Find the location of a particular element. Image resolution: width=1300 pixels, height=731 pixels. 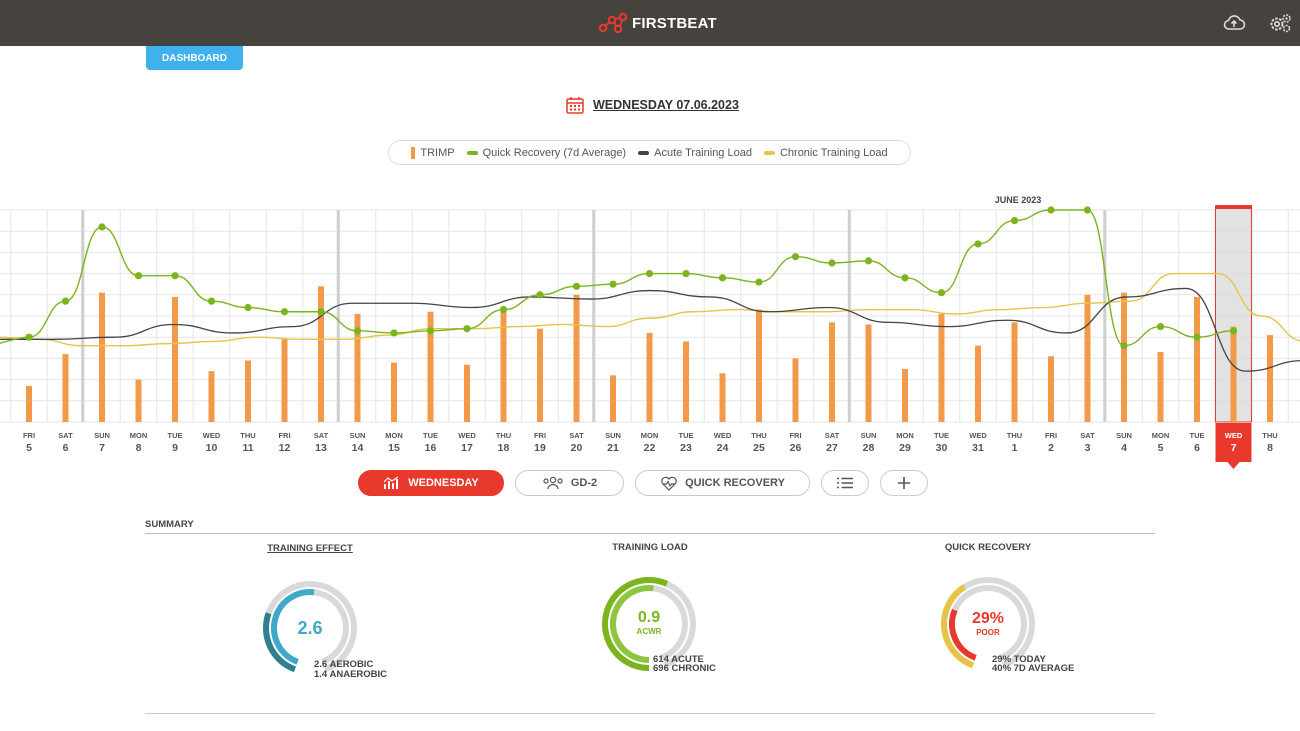

x-tick-date: 16 is located at coordinates (431, 448).